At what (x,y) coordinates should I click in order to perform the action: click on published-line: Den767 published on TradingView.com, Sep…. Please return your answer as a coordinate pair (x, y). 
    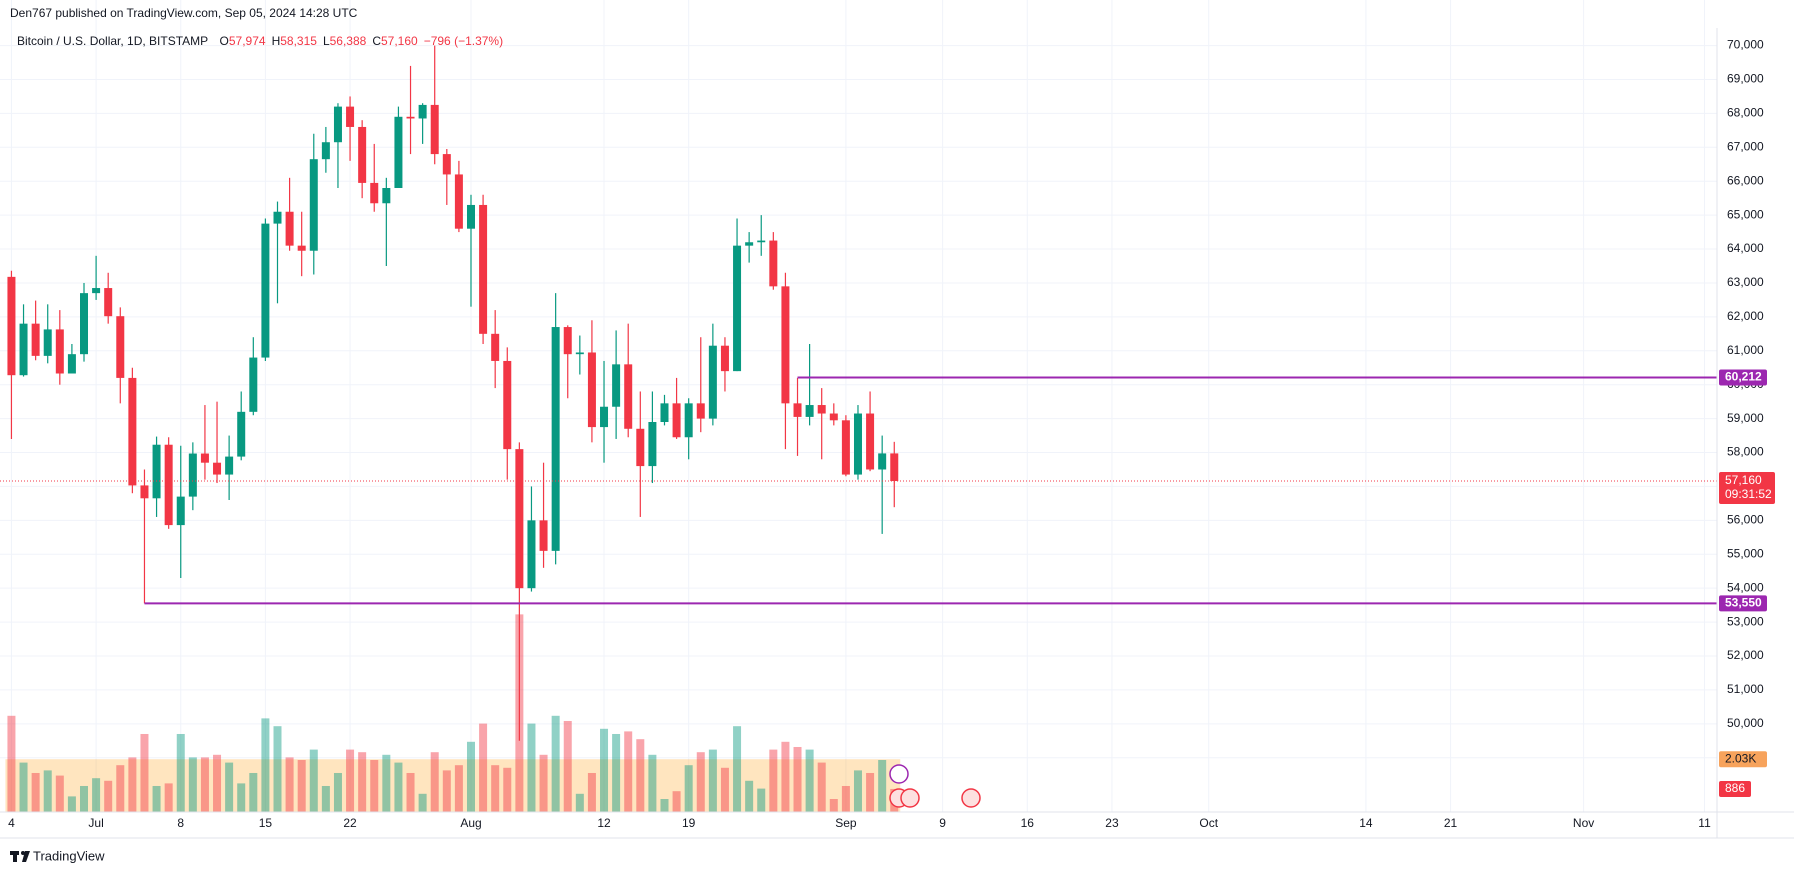
    Looking at the image, I should click on (184, 13).